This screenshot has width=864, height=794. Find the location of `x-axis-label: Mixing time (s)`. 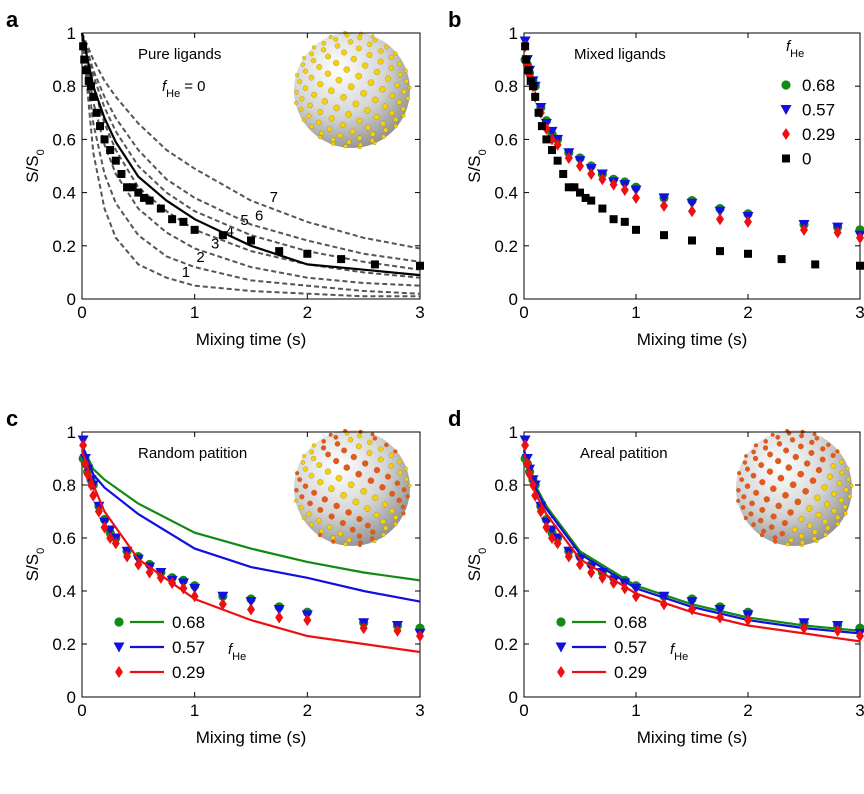

x-axis-label: Mixing time (s) is located at coordinates (692, 737).